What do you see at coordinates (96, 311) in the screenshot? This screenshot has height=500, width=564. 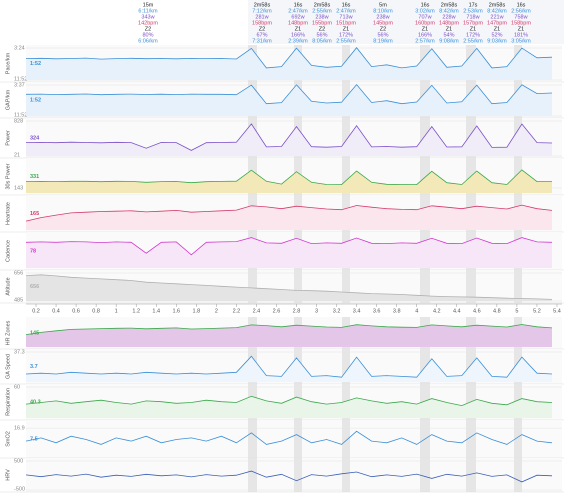 I see `x-tick-label: 0.8` at bounding box center [96, 311].